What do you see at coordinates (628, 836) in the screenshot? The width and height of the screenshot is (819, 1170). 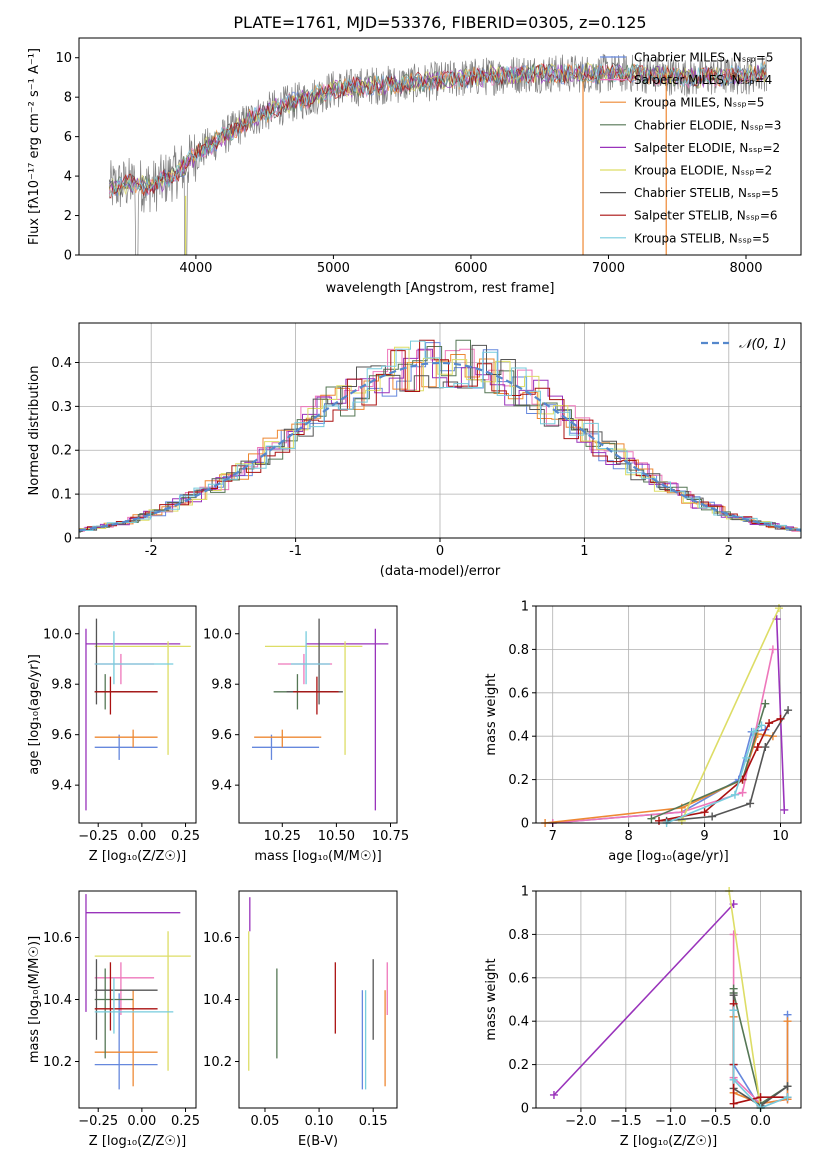 I see `x-tick-label: 8` at bounding box center [628, 836].